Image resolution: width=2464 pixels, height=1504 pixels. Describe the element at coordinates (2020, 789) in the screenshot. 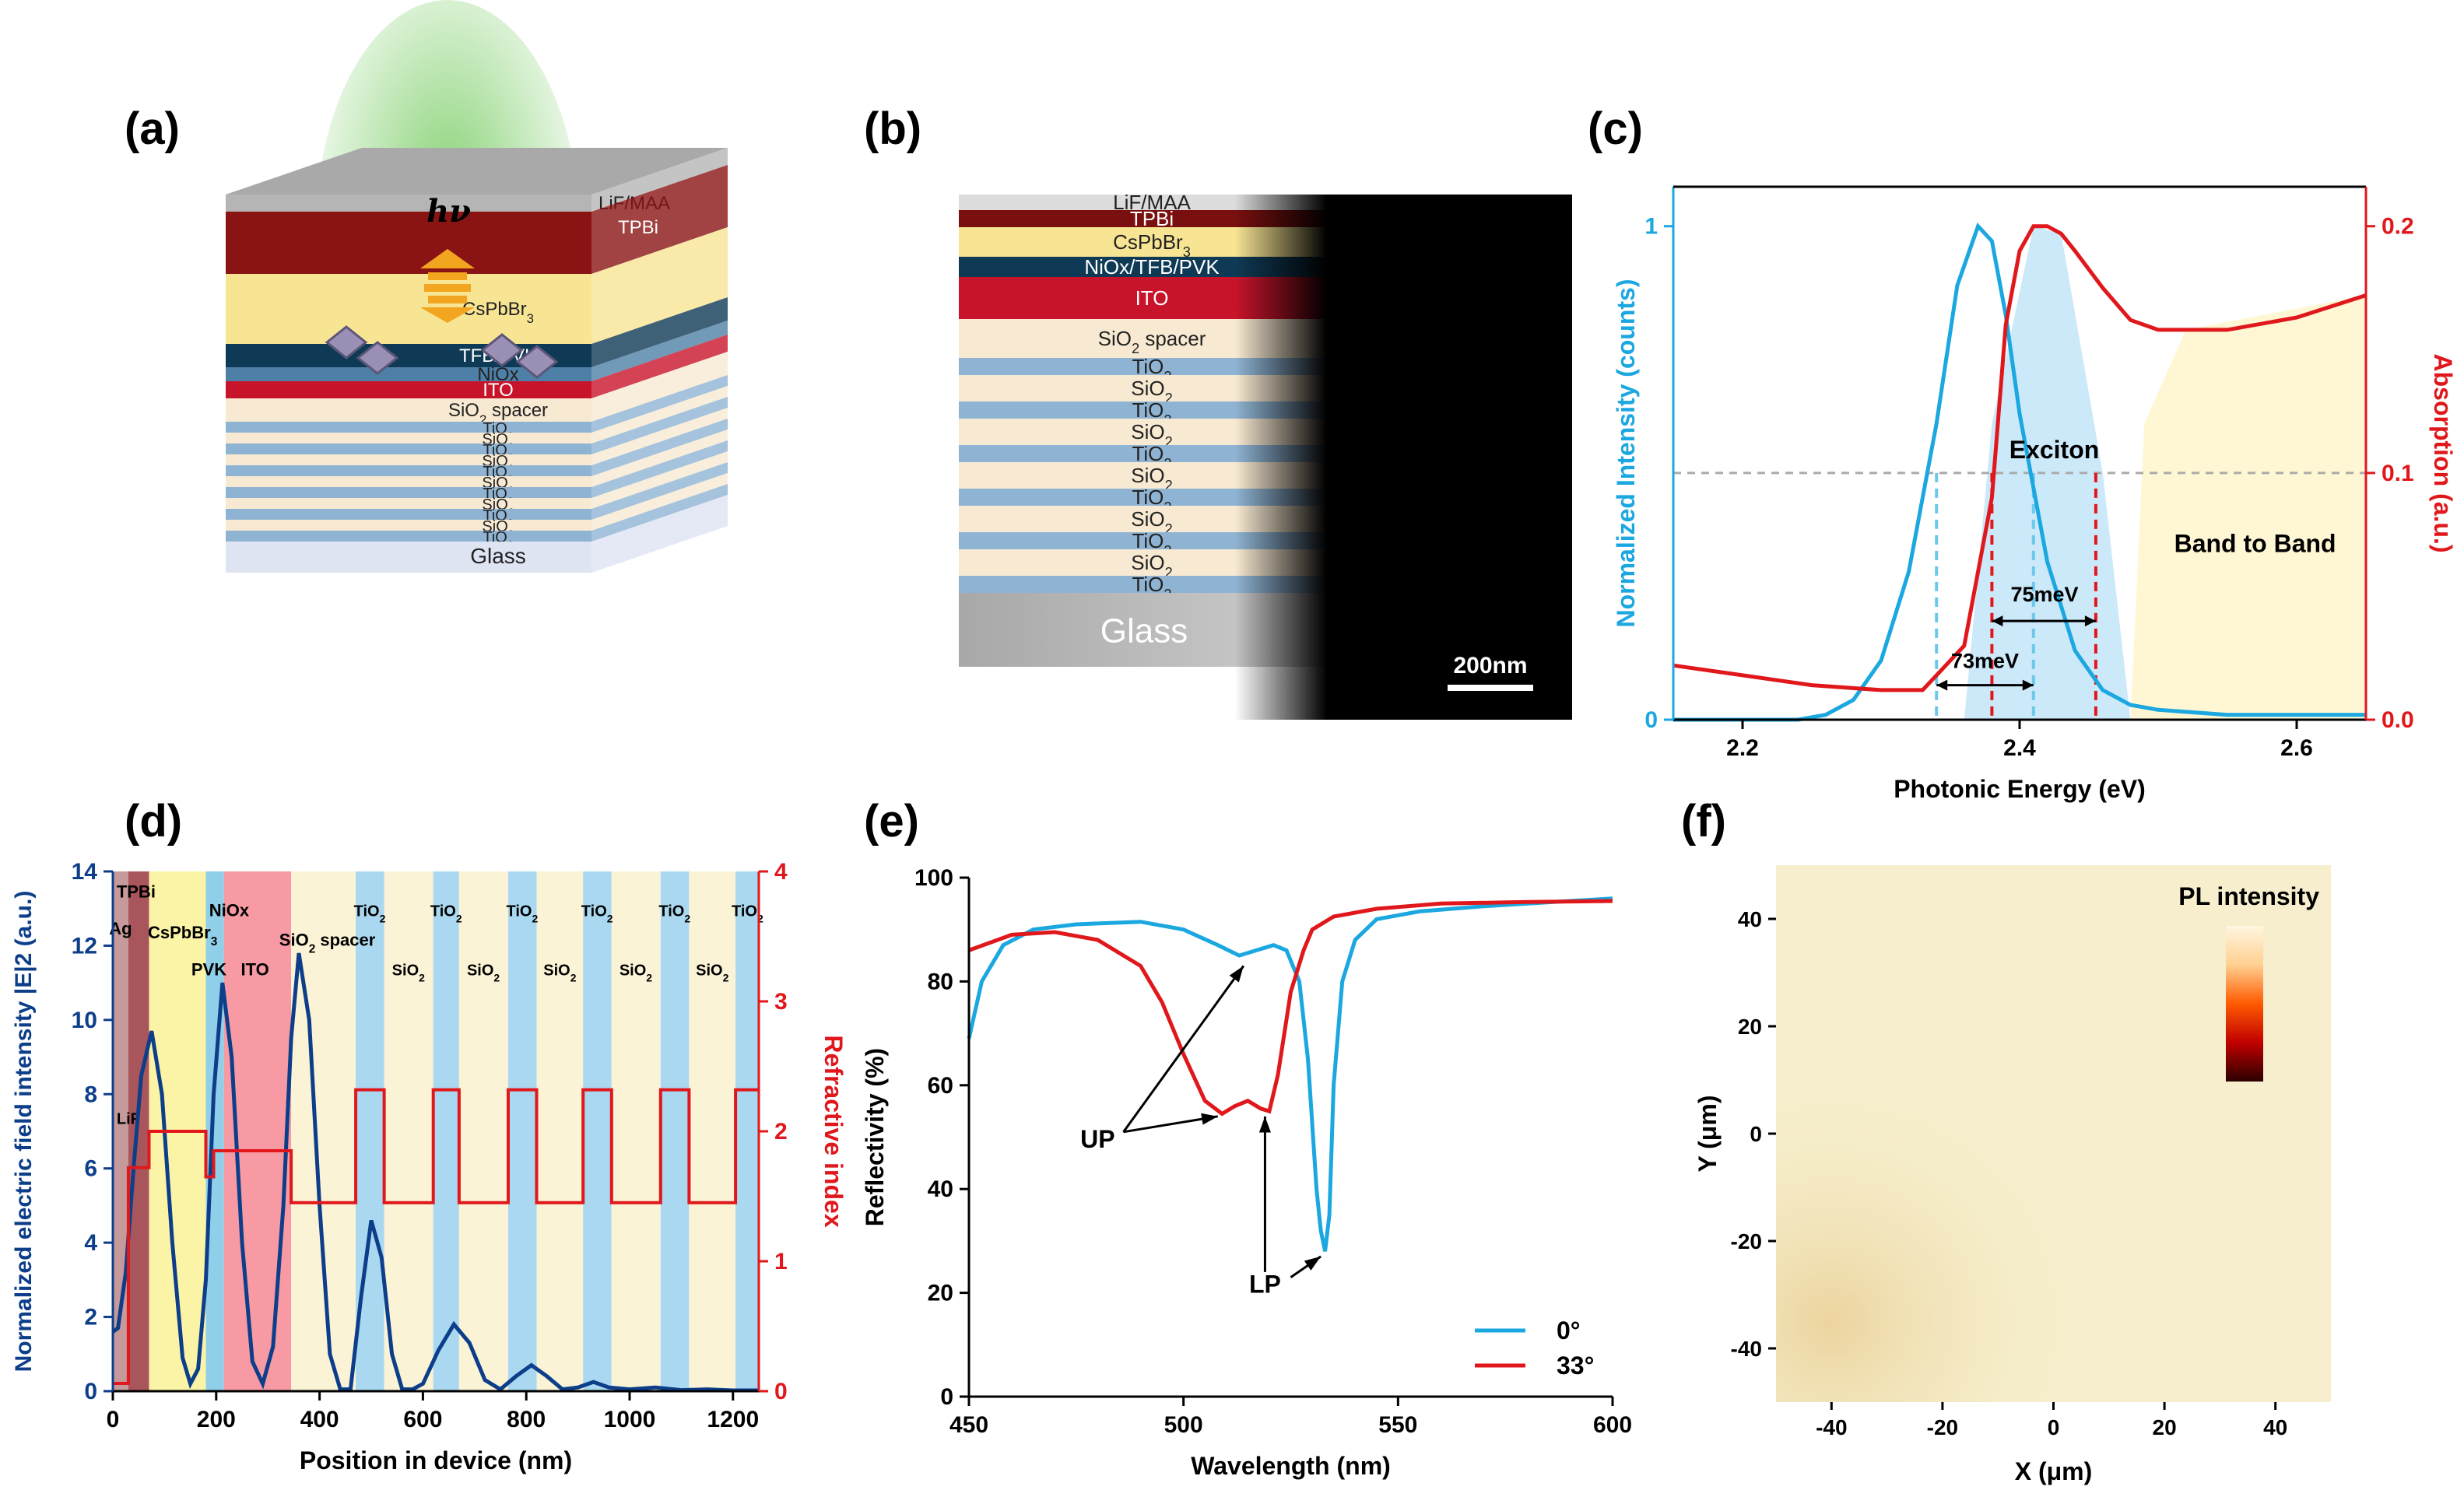

I see `x-axis-label: Photonic Energy (eV)` at that location.